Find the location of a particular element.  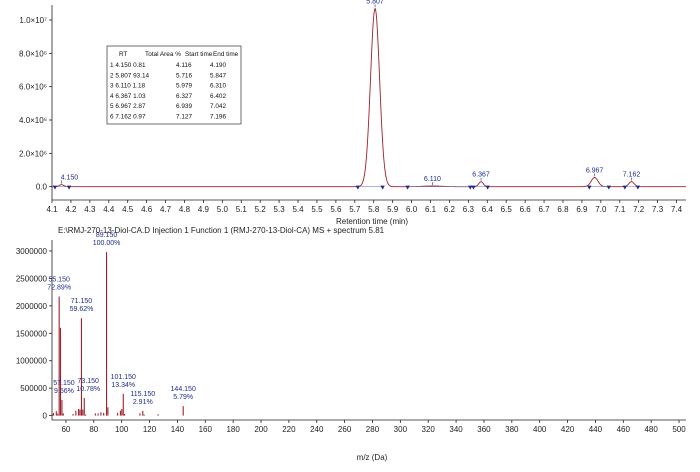

chromatogram-x-tick-label: 4.9 is located at coordinates (204, 209).